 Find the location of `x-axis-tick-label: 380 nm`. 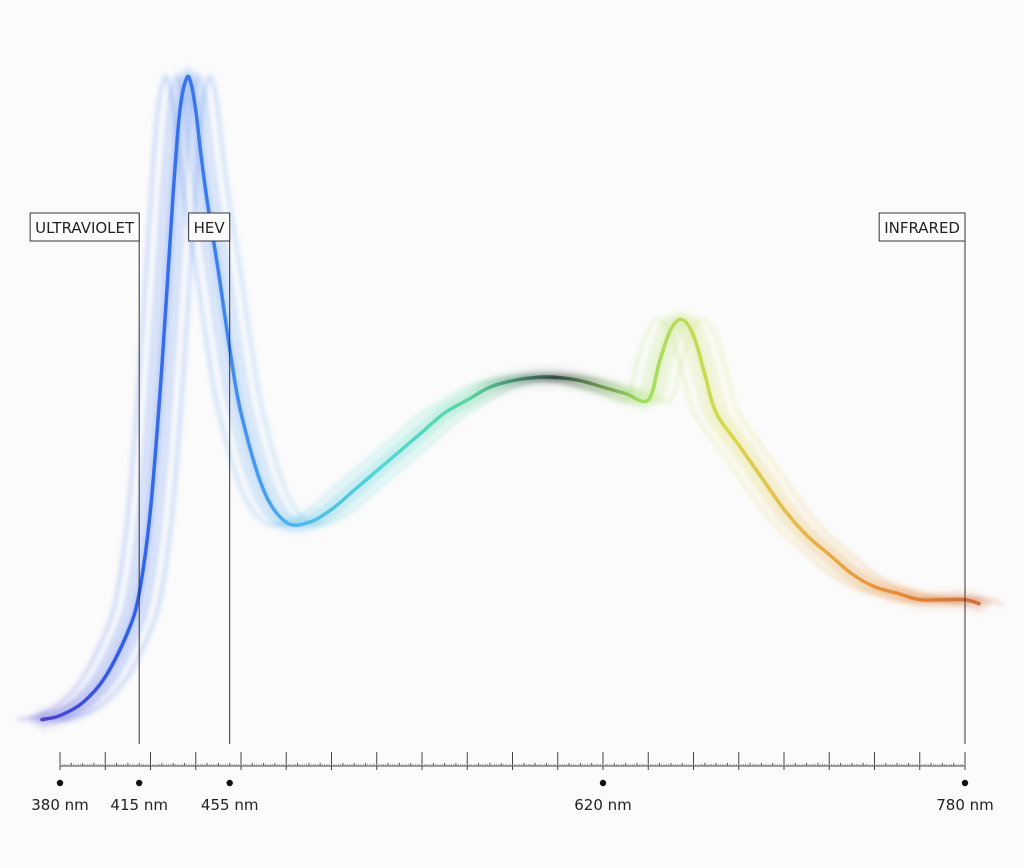

x-axis-tick-label: 380 nm is located at coordinates (60, 805).